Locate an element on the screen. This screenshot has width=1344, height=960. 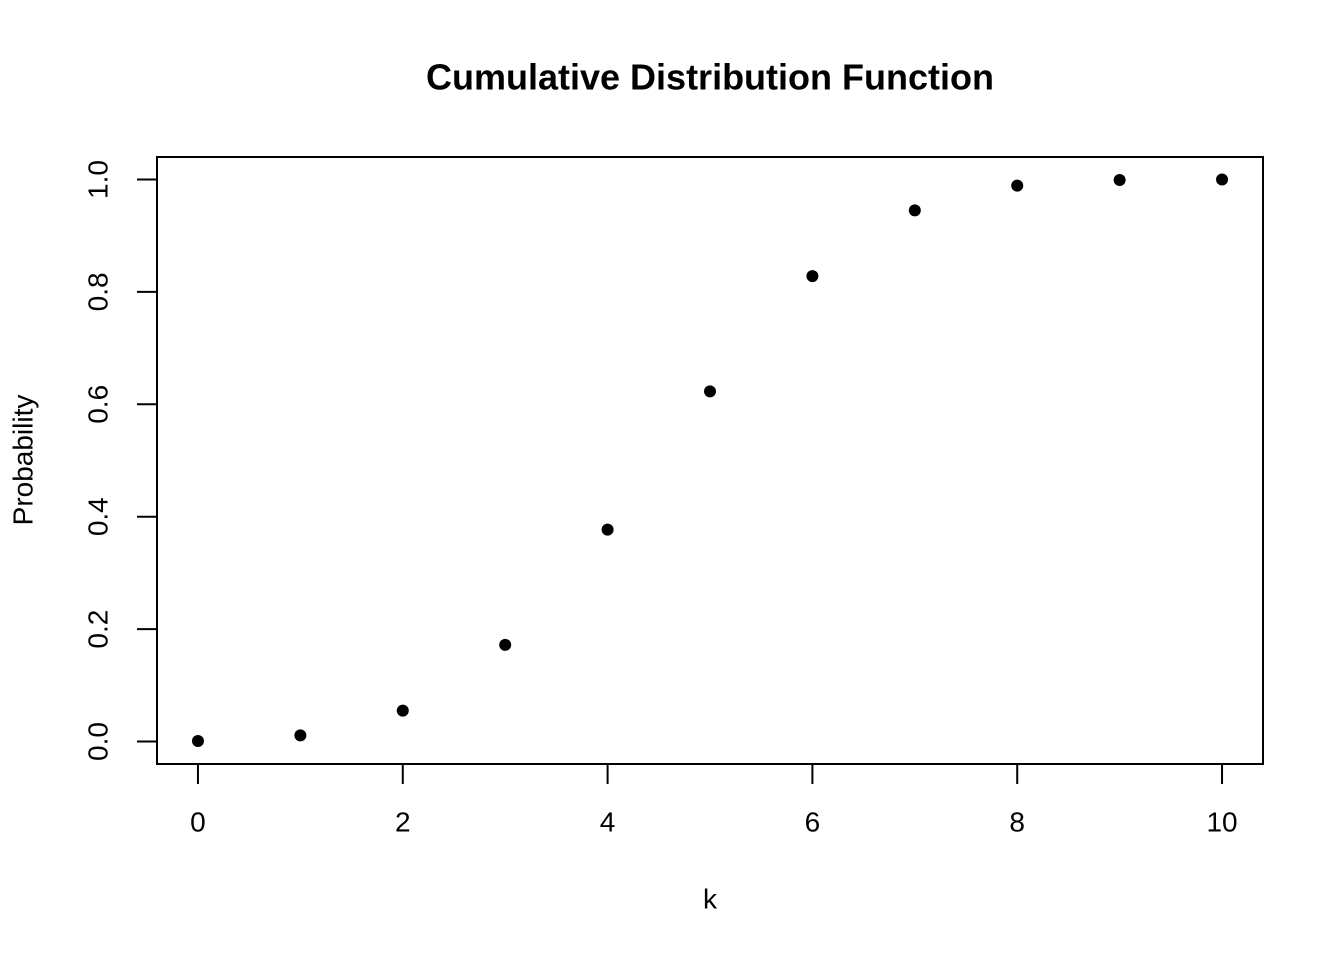
x-tick-label: 8 is located at coordinates (1017, 821).